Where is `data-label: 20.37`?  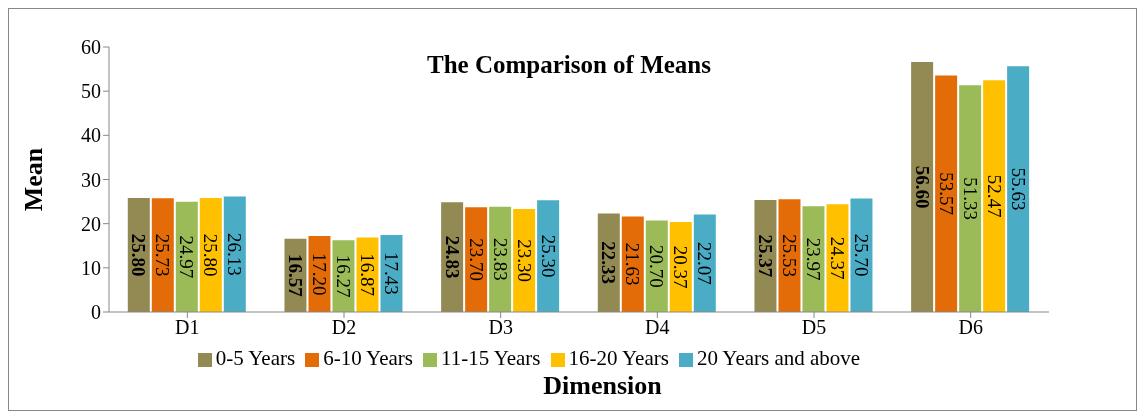 data-label: 20.37 is located at coordinates (681, 267).